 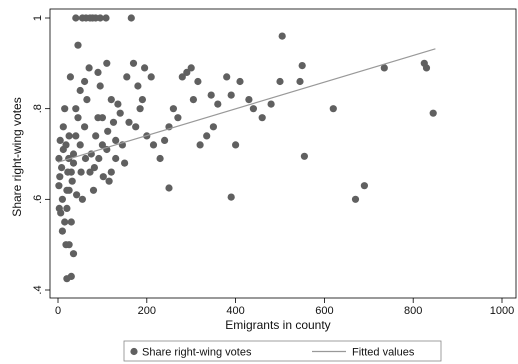 What do you see at coordinates (41, 155) in the screenshot?
I see `y-axis: .4 .6 .8 1` at bounding box center [41, 155].